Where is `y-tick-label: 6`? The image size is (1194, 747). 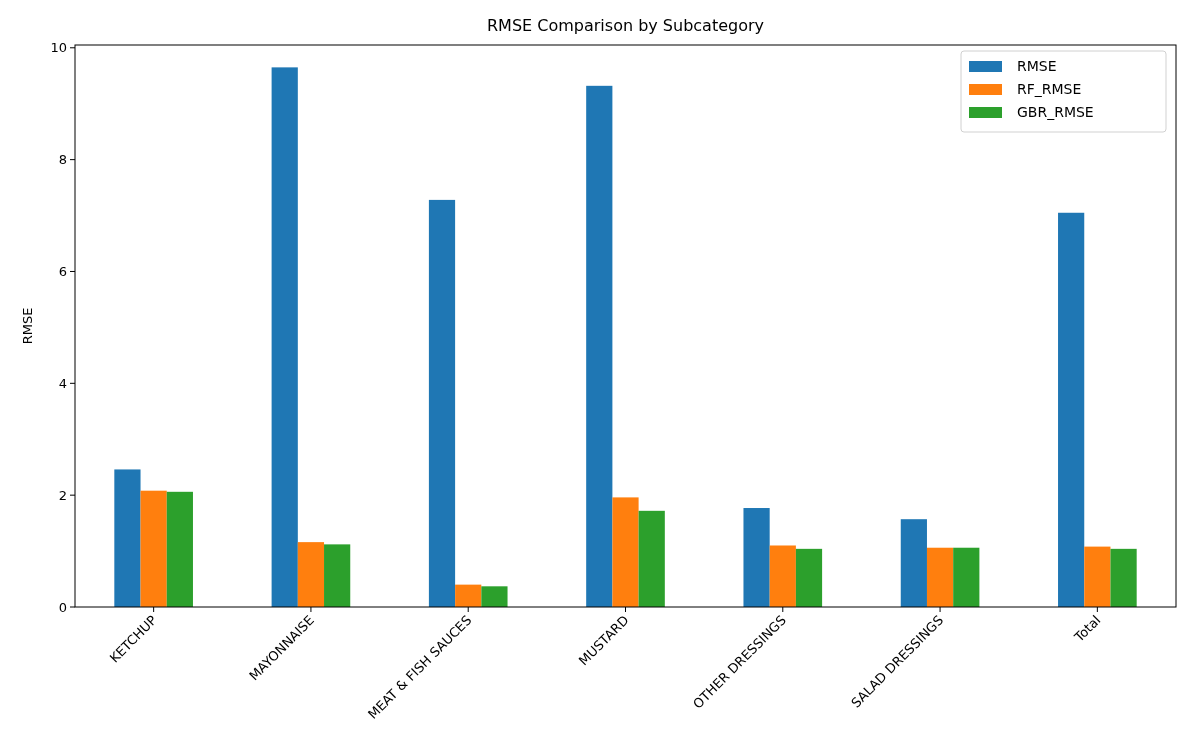 y-tick-label: 6 is located at coordinates (62, 272).